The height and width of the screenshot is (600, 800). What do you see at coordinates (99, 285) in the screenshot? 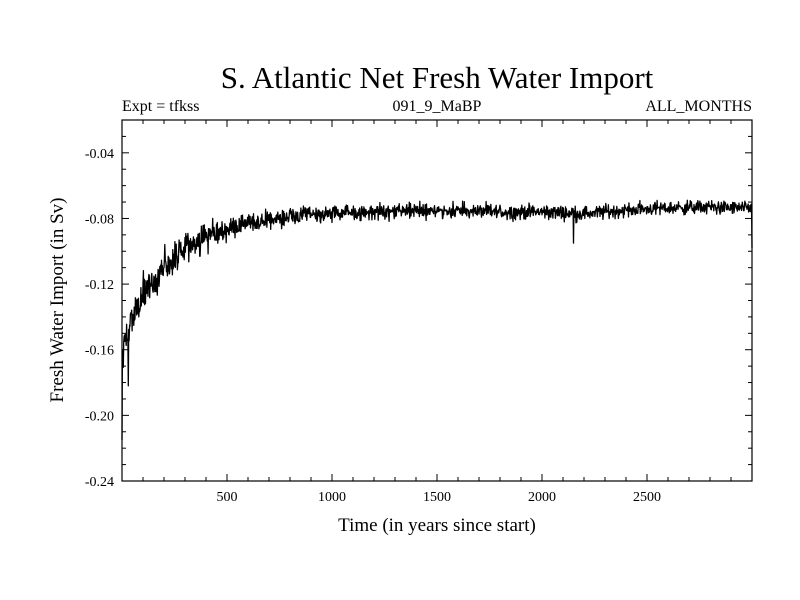
I see `y-tick-label: -0.12` at bounding box center [99, 285].